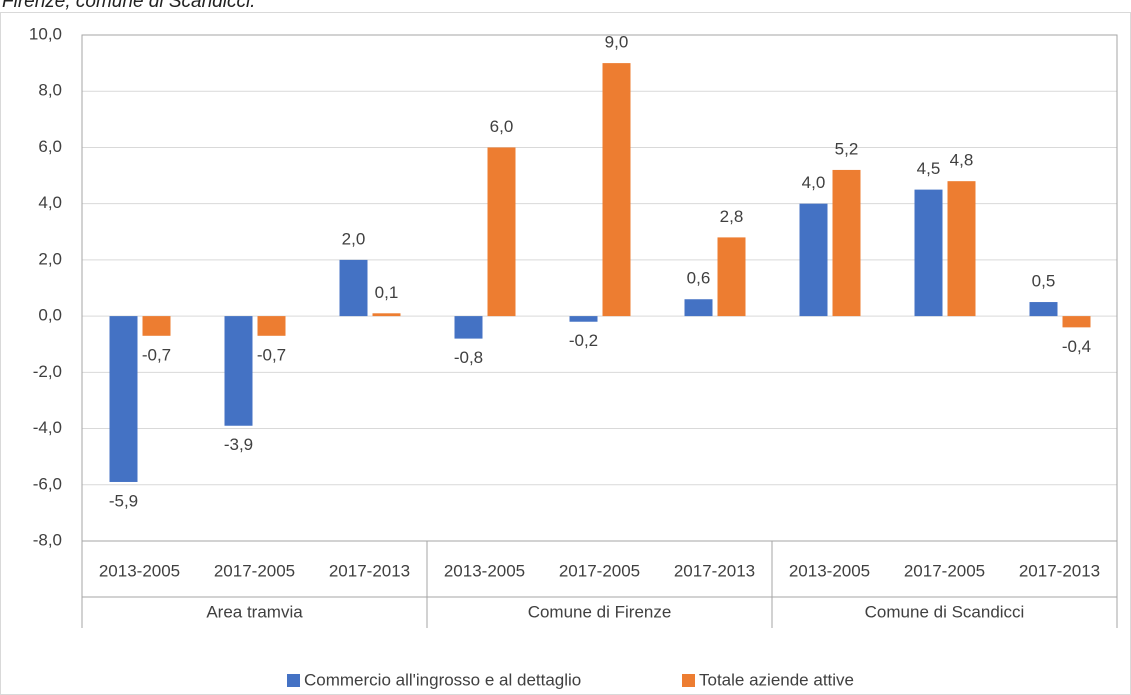 This screenshot has height=695, width=1131. I want to click on value-label: 0,1, so click(387, 292).